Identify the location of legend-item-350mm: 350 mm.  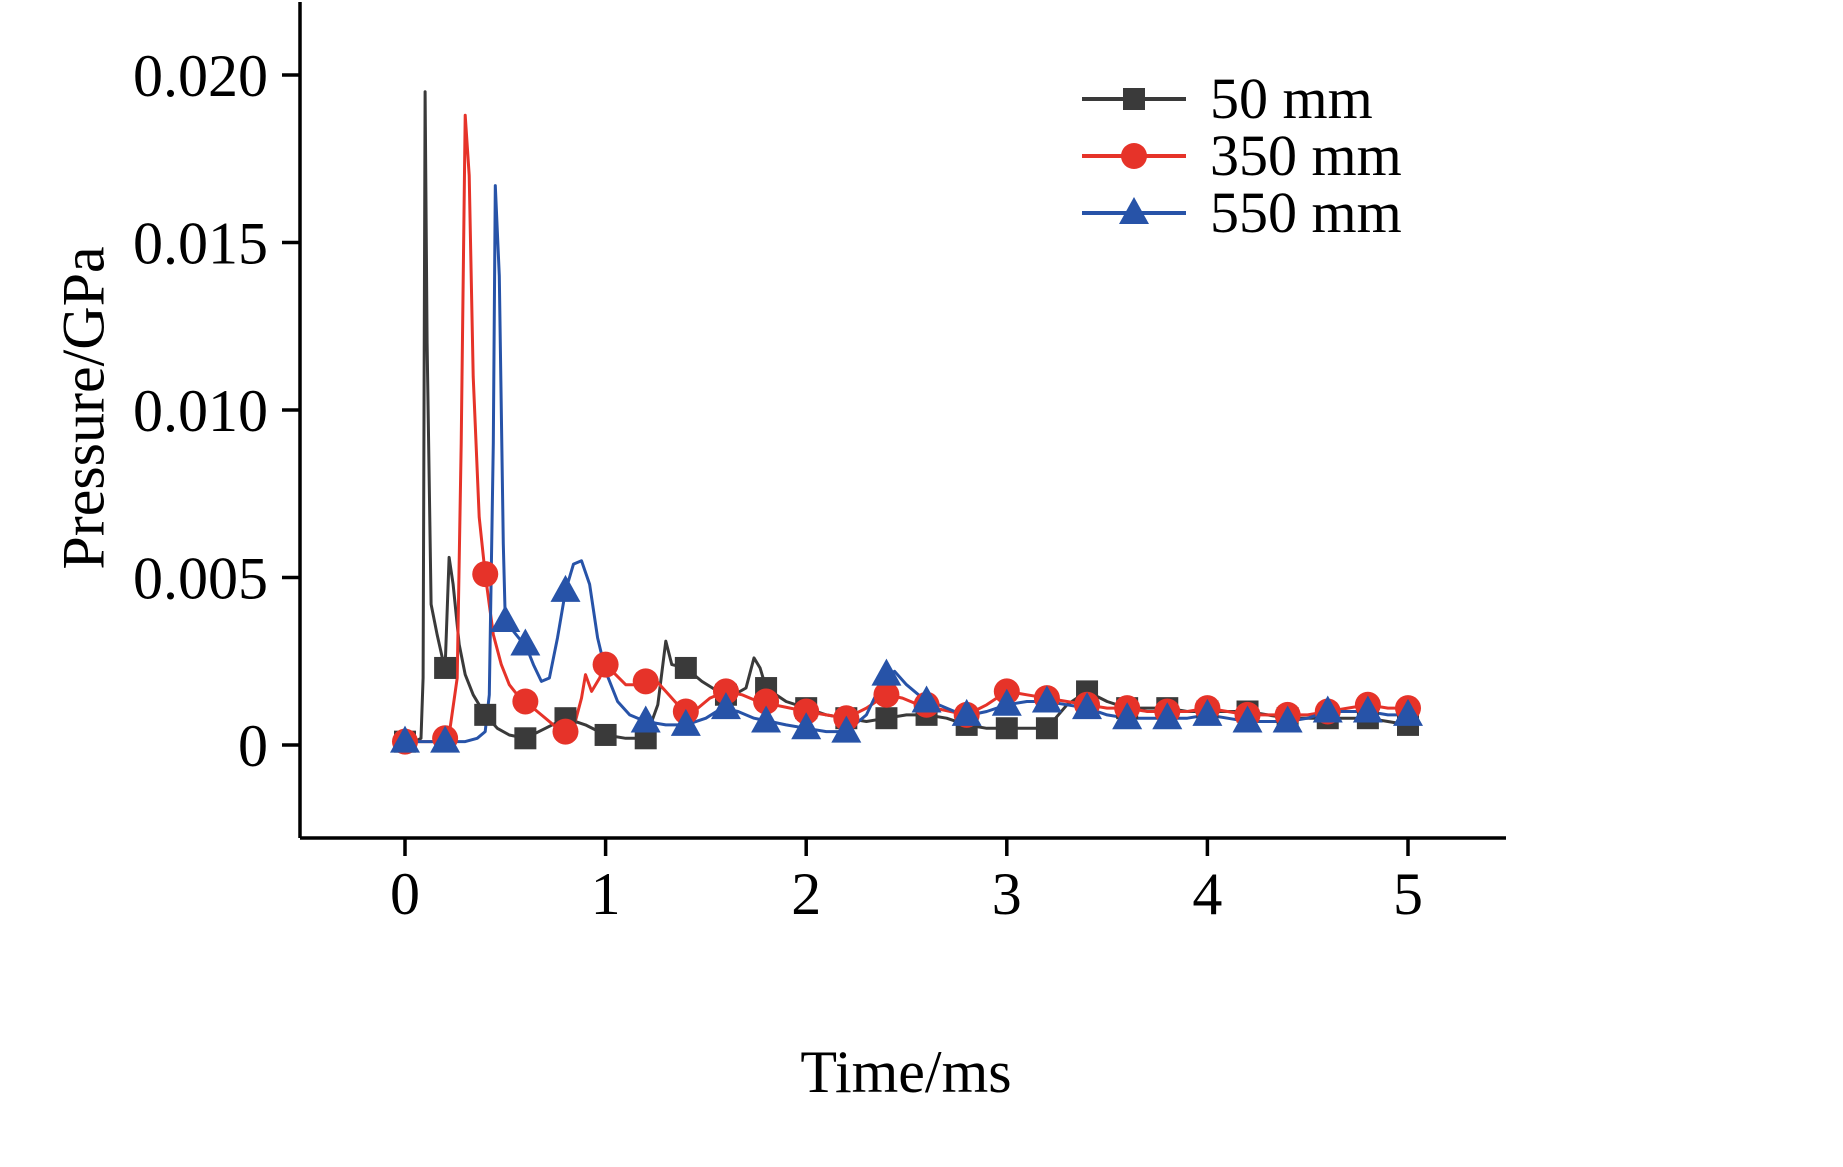
(1241, 155).